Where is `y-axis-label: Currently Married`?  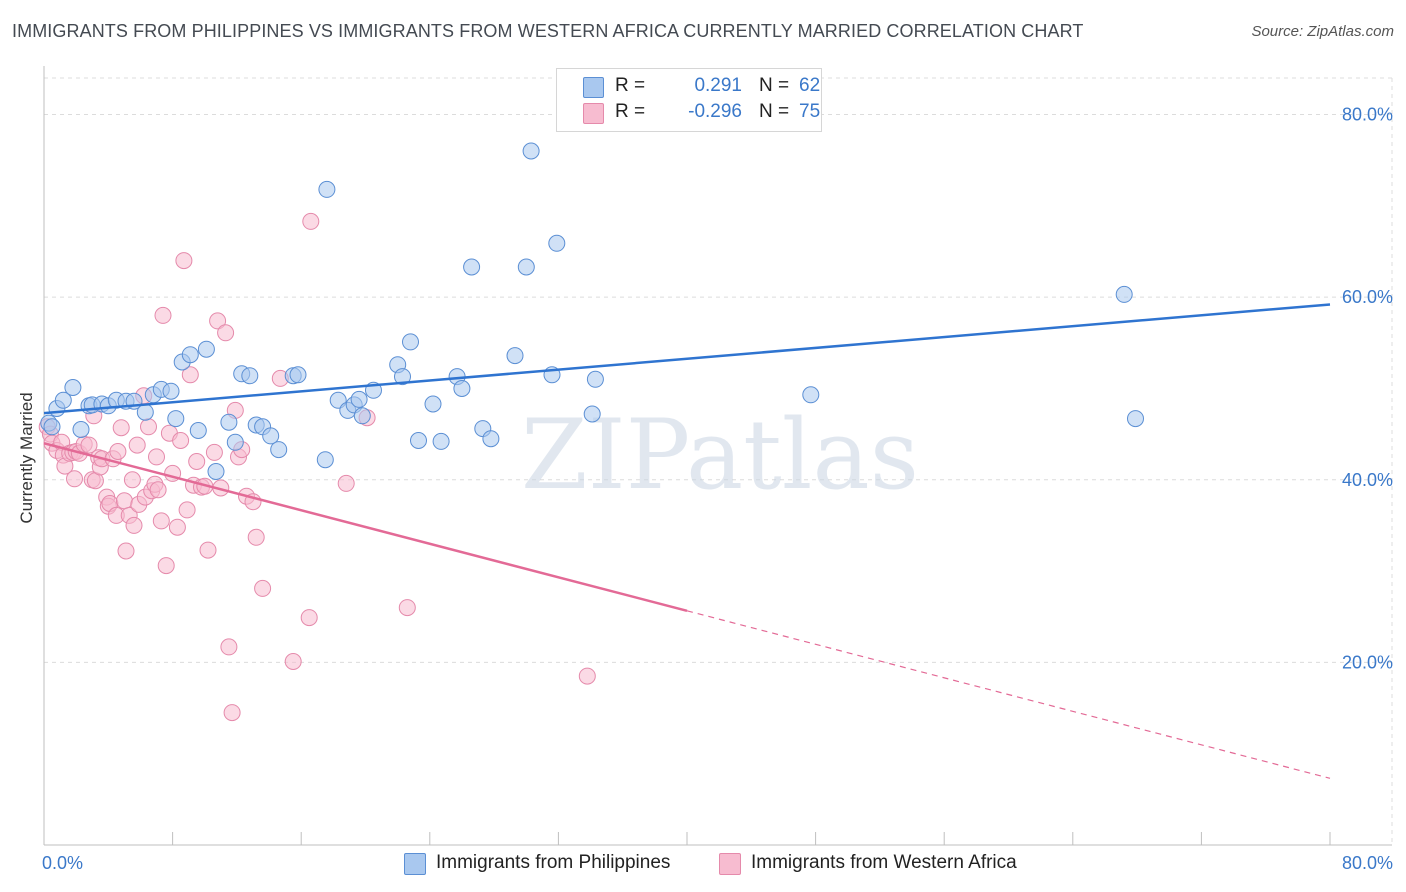
y-axis-label: Currently Married is located at coordinates (26, 458).